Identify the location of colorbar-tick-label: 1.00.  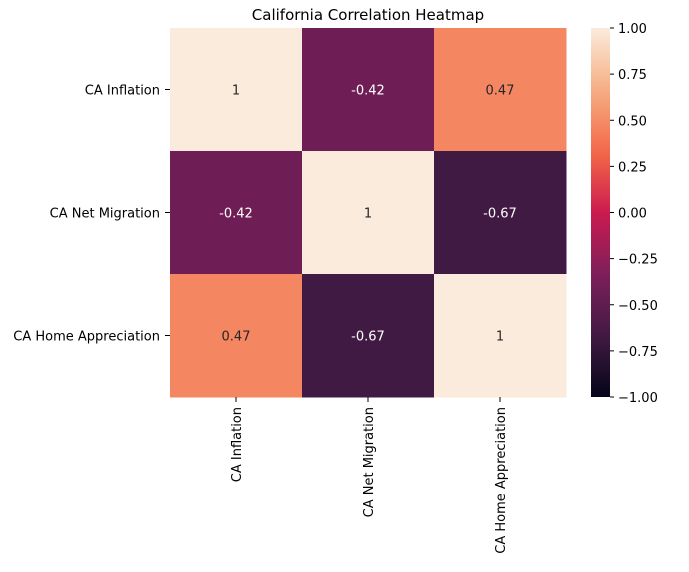
(632, 29).